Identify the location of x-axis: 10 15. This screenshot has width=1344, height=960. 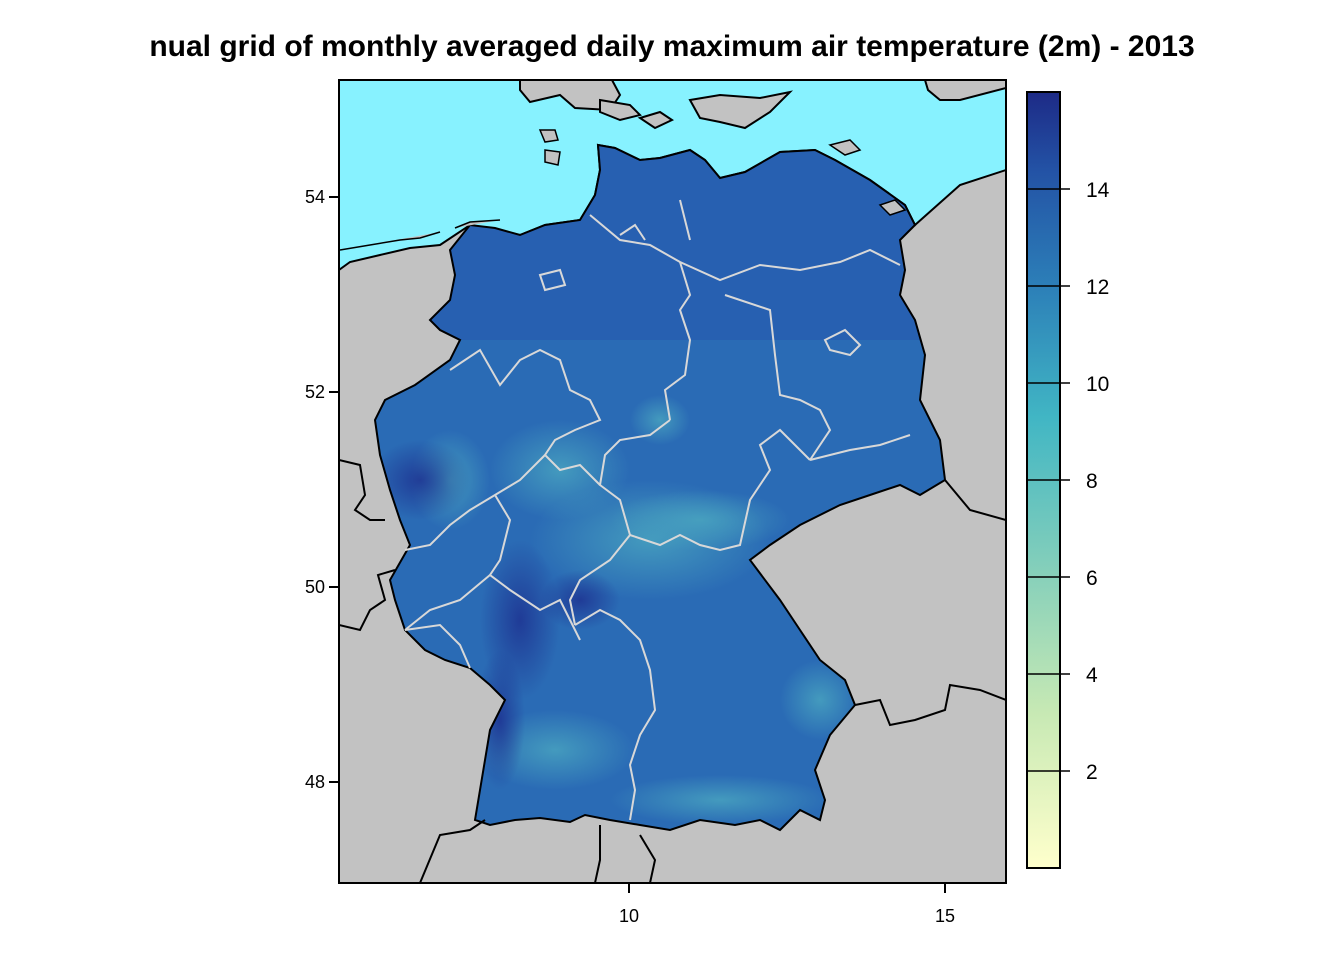
(787, 904).